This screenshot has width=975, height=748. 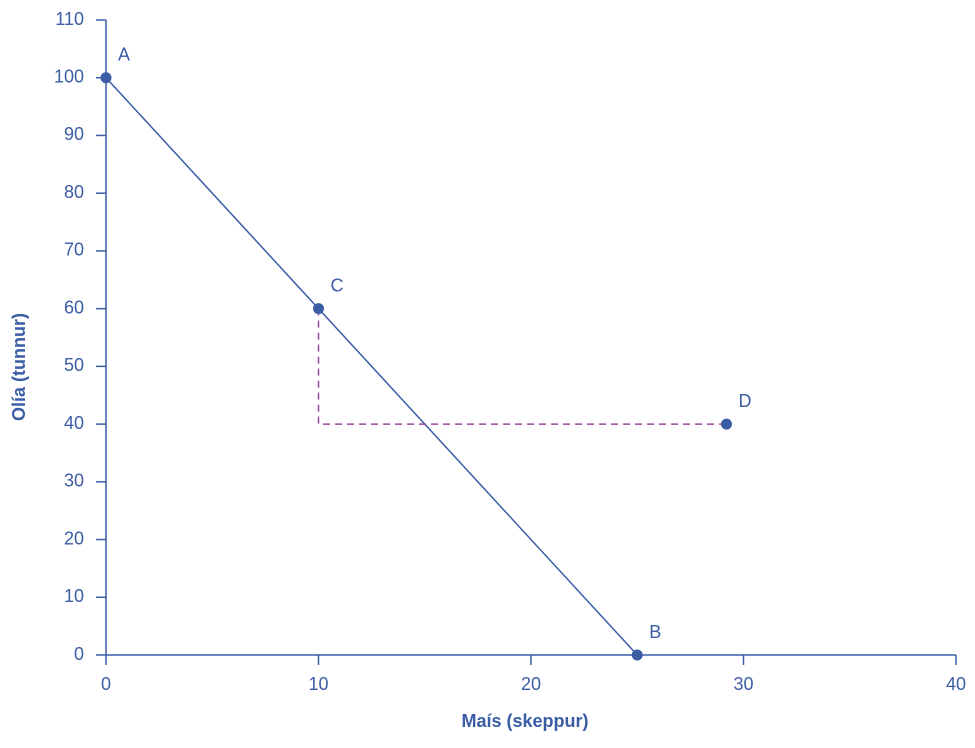 What do you see at coordinates (69, 19) in the screenshot?
I see `y-tick-label: 110` at bounding box center [69, 19].